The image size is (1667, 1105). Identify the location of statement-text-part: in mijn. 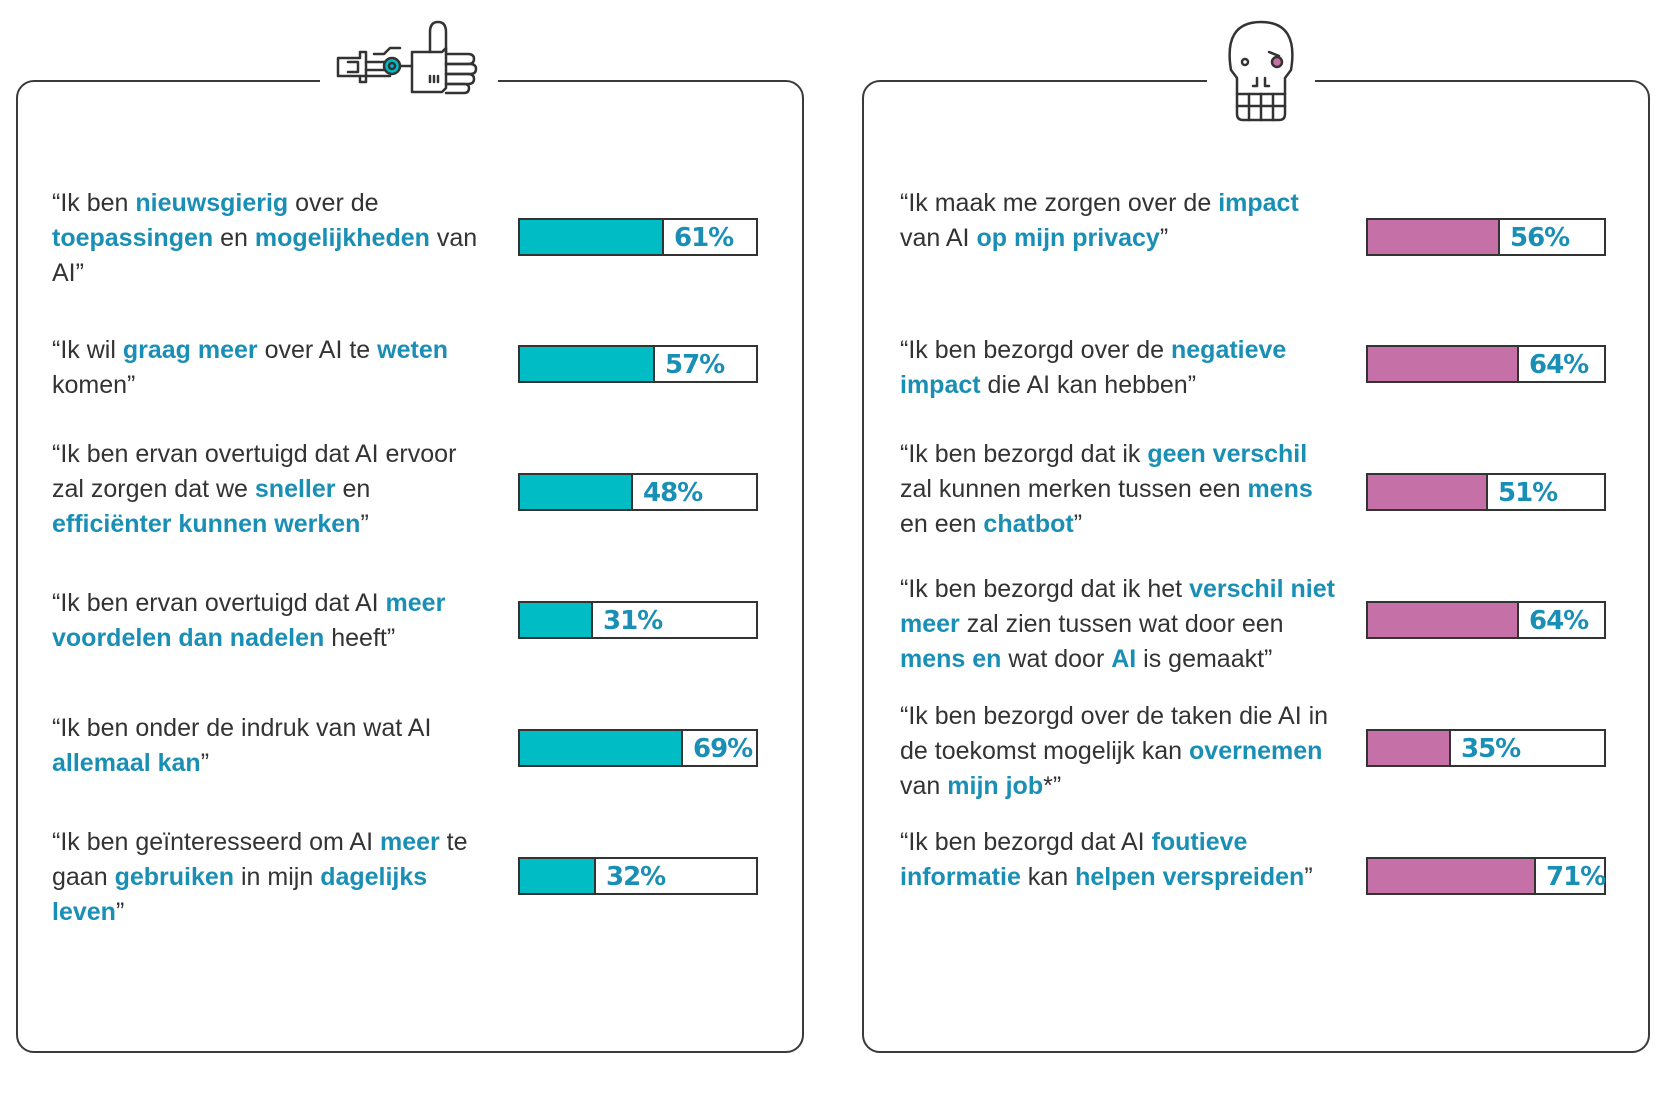
(277, 877).